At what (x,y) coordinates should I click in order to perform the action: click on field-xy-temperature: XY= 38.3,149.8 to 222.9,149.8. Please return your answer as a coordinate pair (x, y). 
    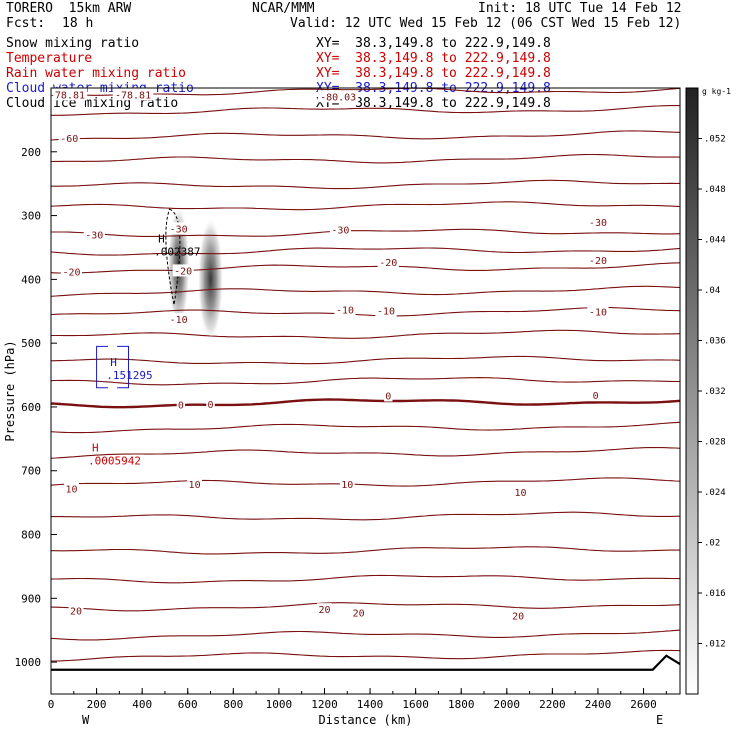
    Looking at the image, I should click on (433, 58).